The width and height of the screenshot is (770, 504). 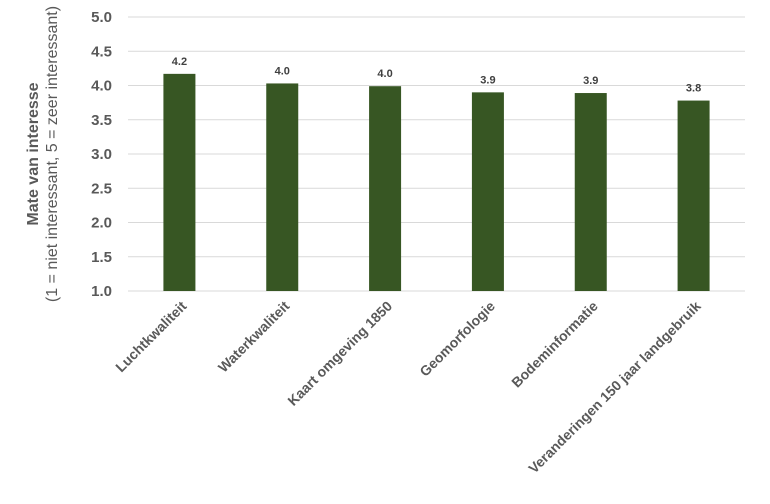 I want to click on category-label: Veranderingen 150 jaar landgebruik, so click(x=614, y=387).